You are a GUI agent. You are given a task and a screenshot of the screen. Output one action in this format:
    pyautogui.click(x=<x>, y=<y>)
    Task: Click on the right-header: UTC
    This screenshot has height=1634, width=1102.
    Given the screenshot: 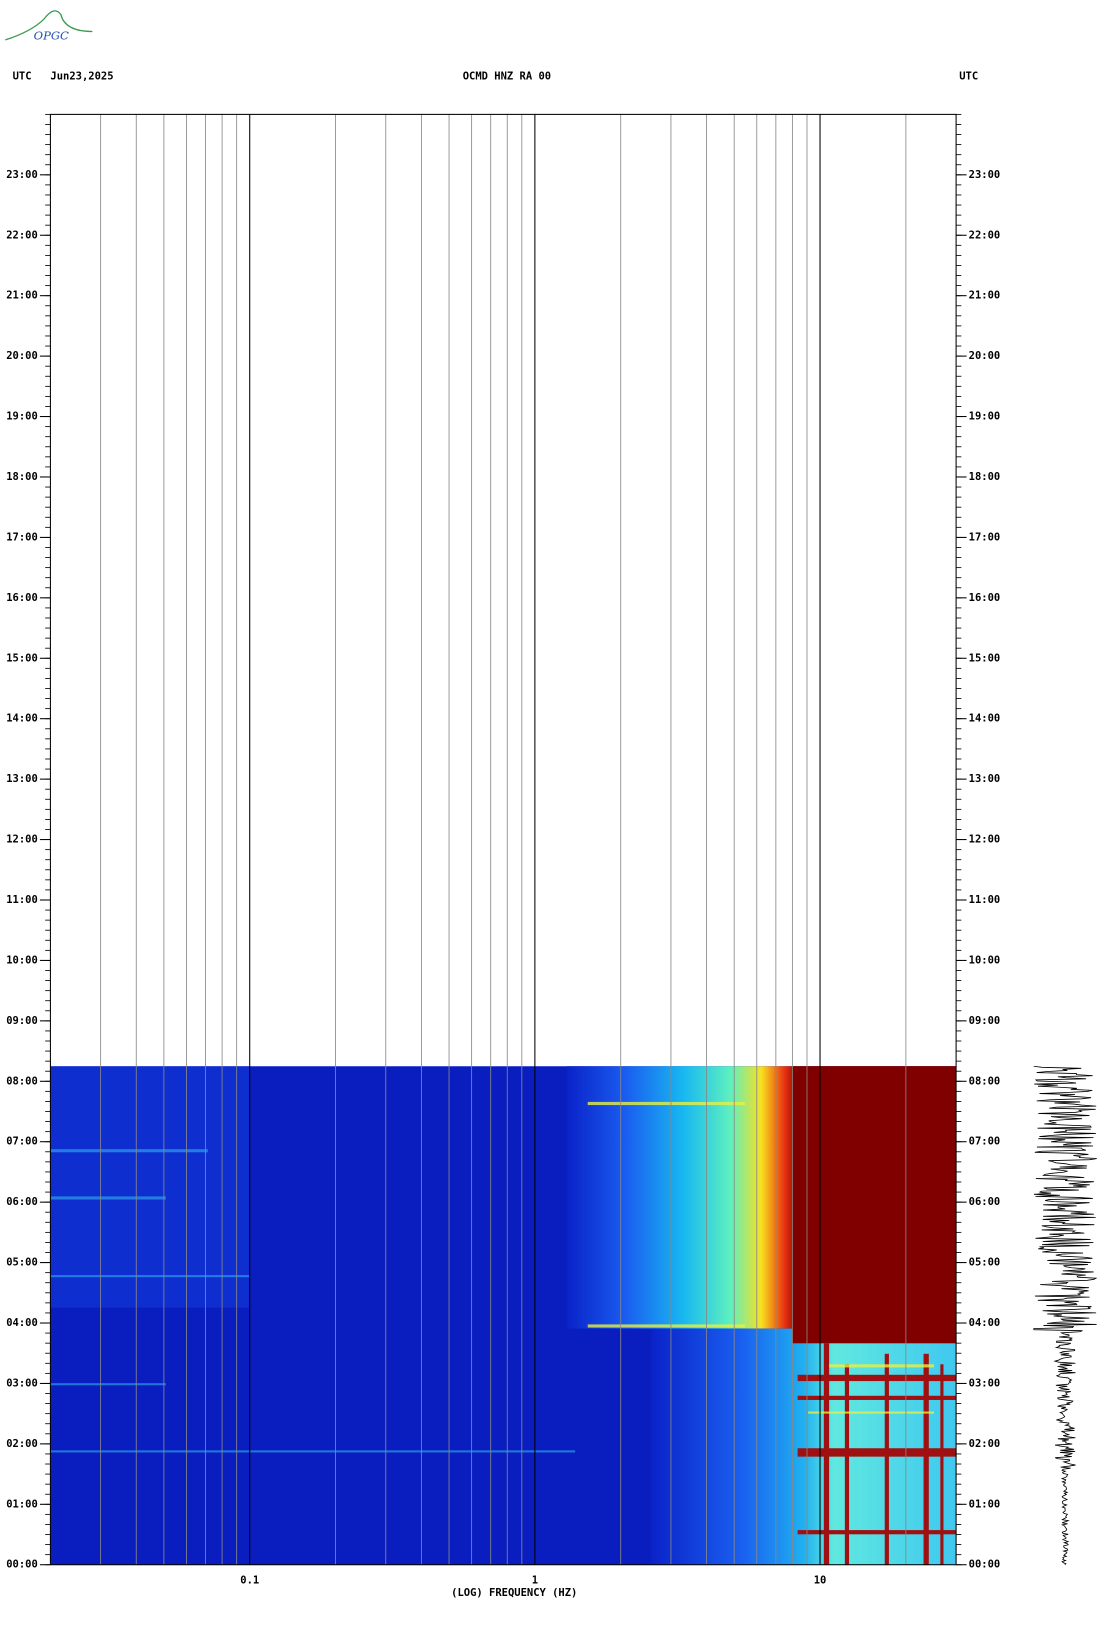 What is the action you would take?
    pyautogui.click(x=968, y=77)
    